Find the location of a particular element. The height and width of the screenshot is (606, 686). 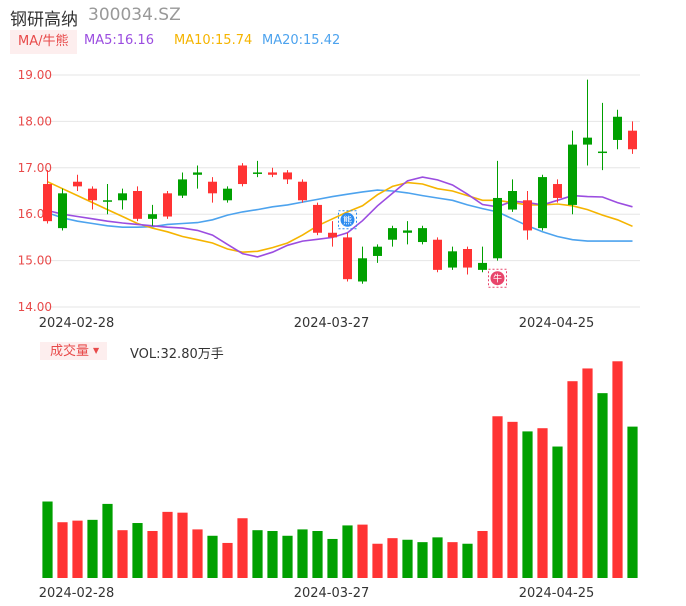

volume-value: VOL:32.80万手 is located at coordinates (177, 354).